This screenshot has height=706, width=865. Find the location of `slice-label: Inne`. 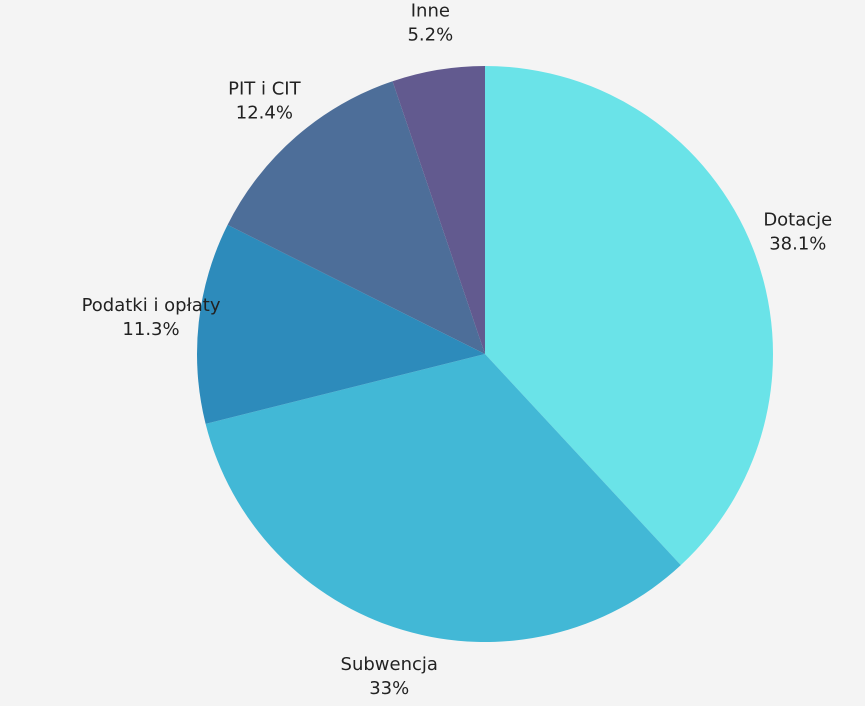

slice-label: Inne is located at coordinates (430, 10).